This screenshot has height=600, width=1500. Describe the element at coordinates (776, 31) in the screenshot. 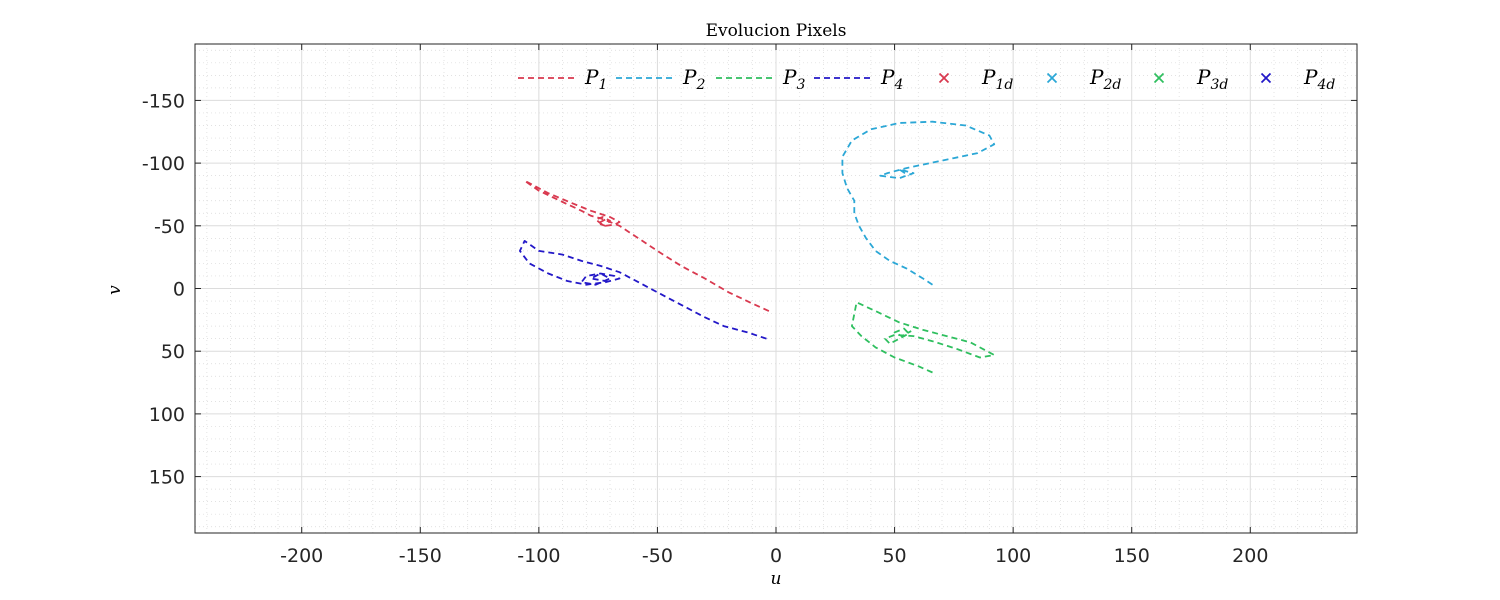

I see `chart-title: Evolucion Pixels` at that location.